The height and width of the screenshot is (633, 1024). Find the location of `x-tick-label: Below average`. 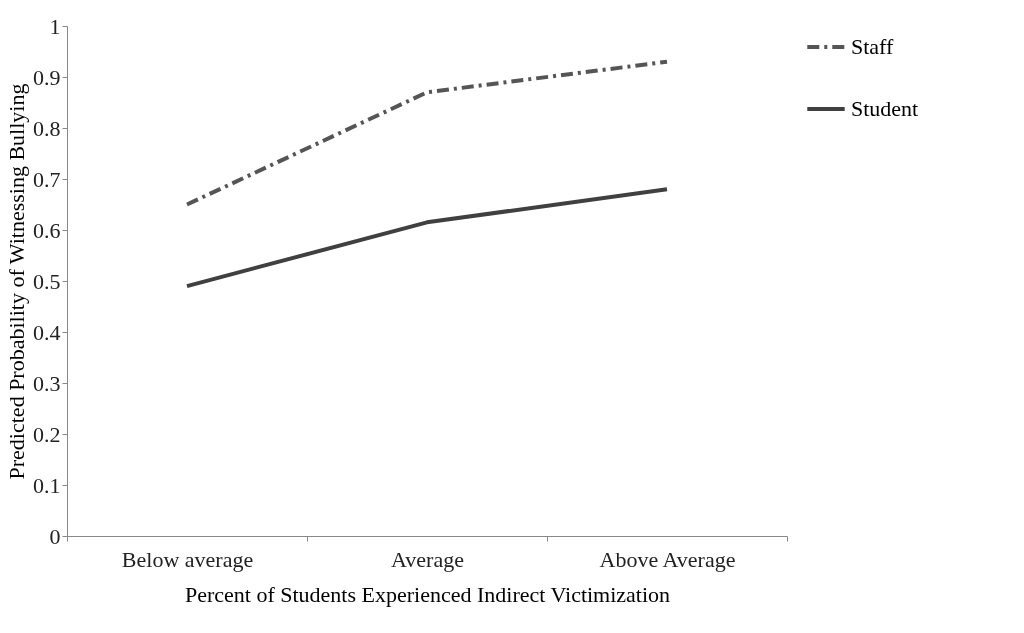

x-tick-label: Below average is located at coordinates (187, 559).